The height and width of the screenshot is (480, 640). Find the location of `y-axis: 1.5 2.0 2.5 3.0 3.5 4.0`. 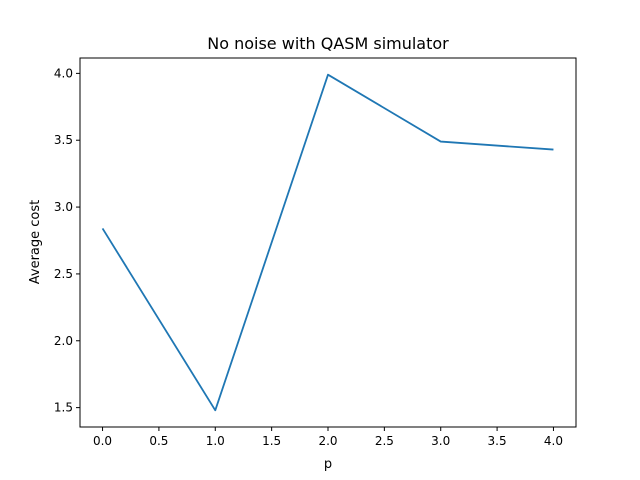

y-axis: 1.5 2.0 2.5 3.0 3.5 4.0 is located at coordinates (67, 240).